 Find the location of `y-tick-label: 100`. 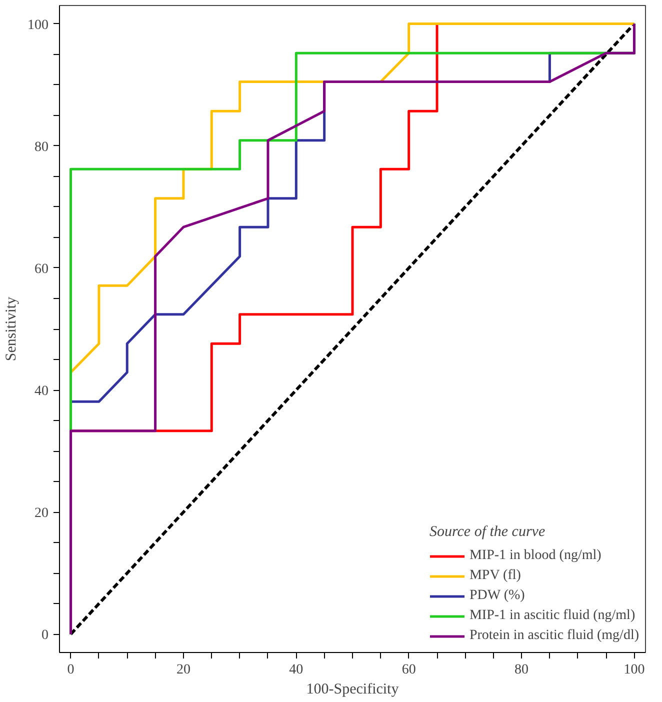

y-tick-label: 100 is located at coordinates (38, 25).